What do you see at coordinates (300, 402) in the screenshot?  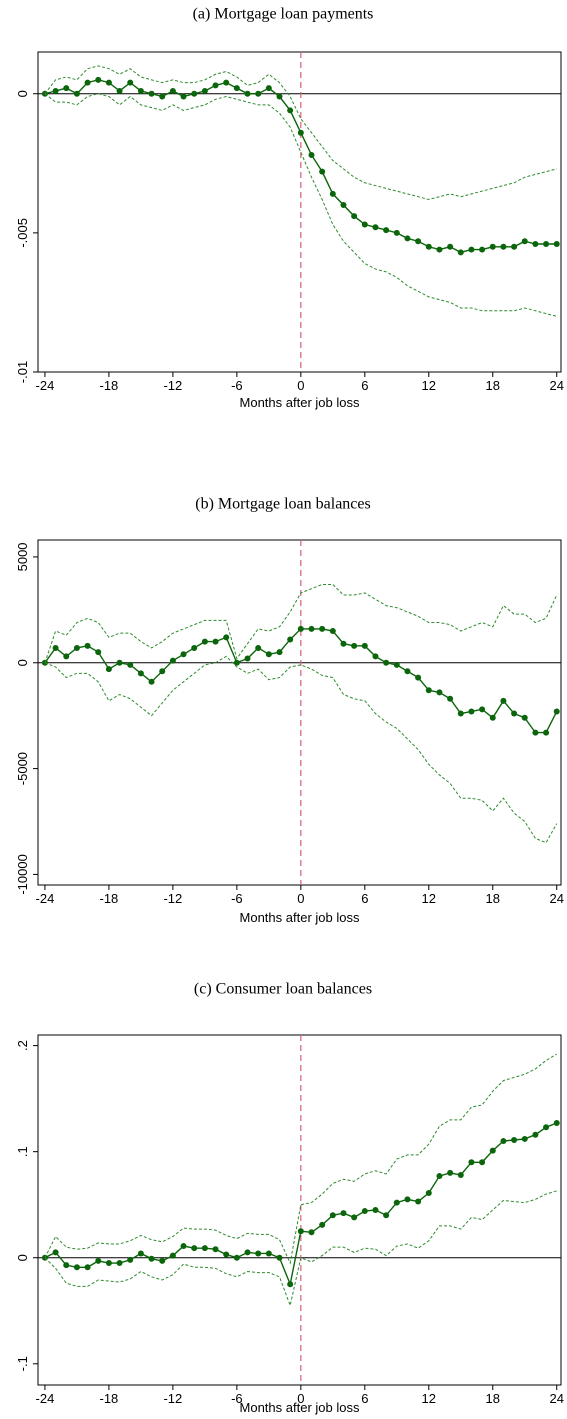 I see `x-axis-label: Months after job loss` at bounding box center [300, 402].